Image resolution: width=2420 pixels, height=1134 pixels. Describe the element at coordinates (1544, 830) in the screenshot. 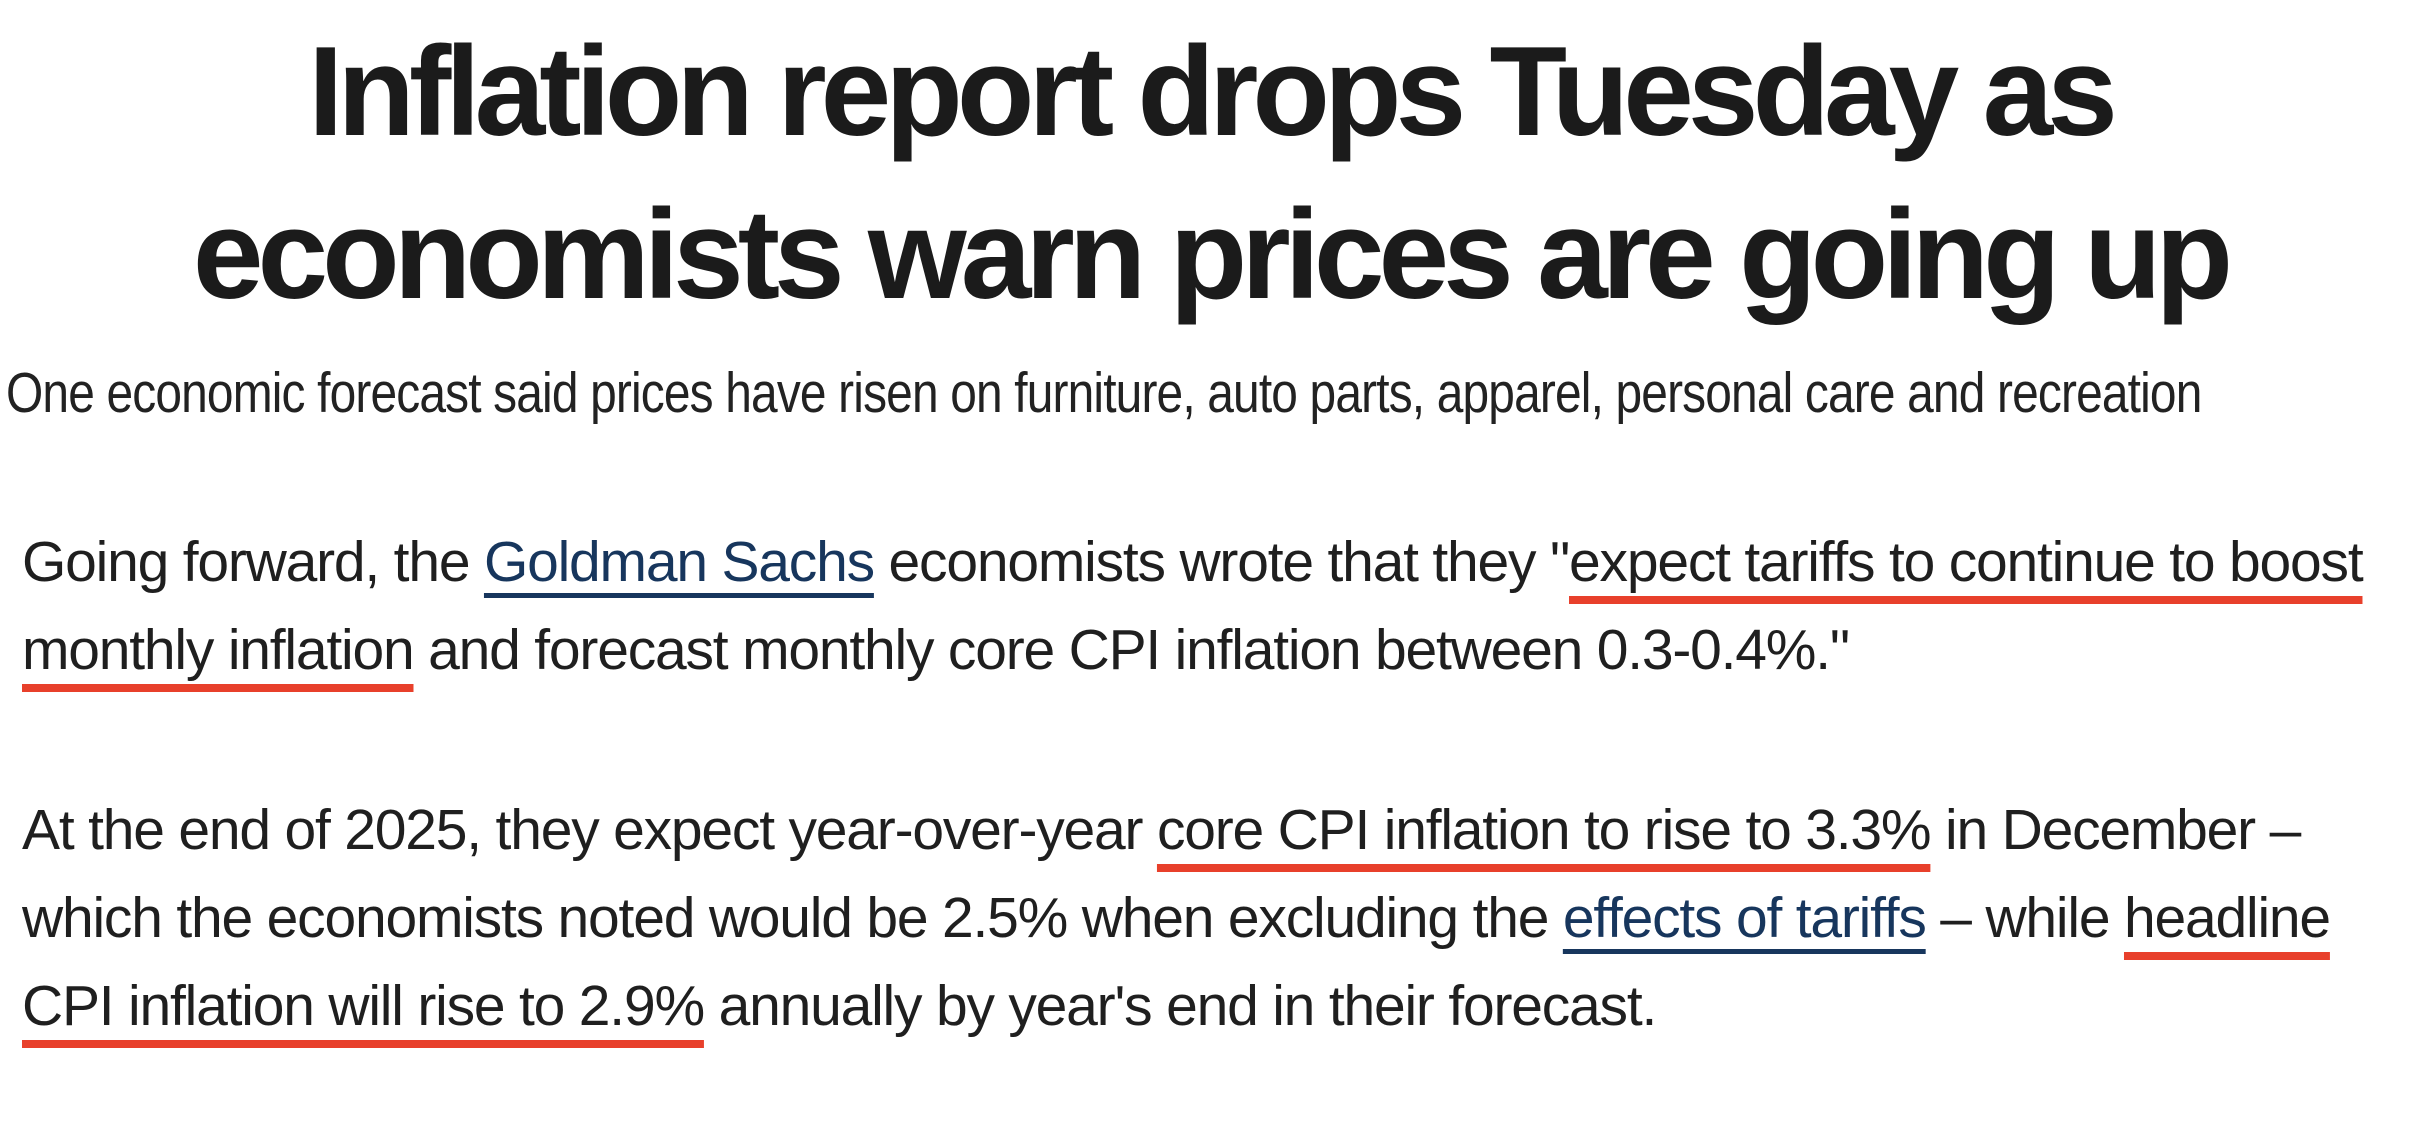

I see `red-underlined-text: core CPI inflation to rise to 3.3%` at that location.